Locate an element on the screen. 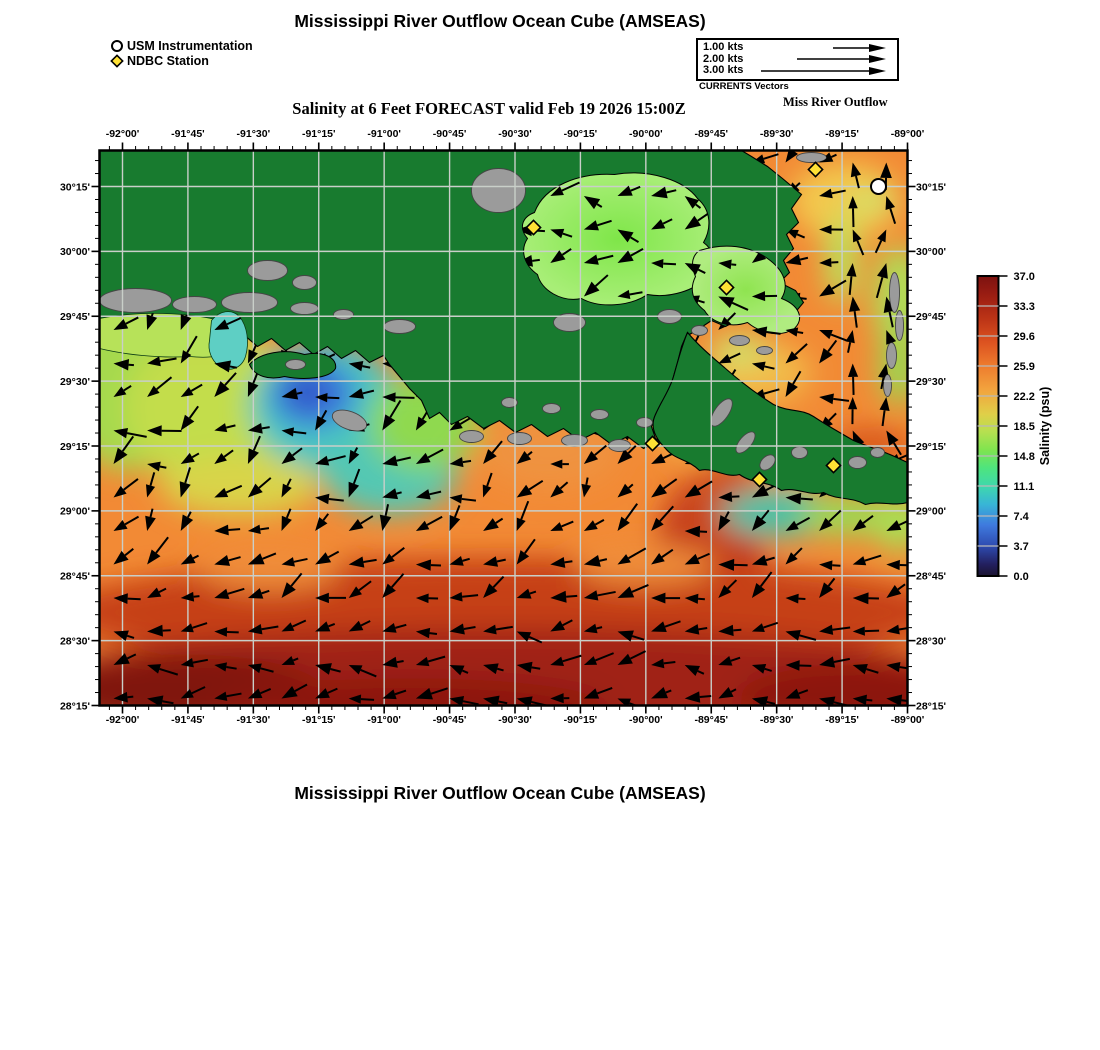  x-tick-label-bottom: -90°30' is located at coordinates (515, 720).